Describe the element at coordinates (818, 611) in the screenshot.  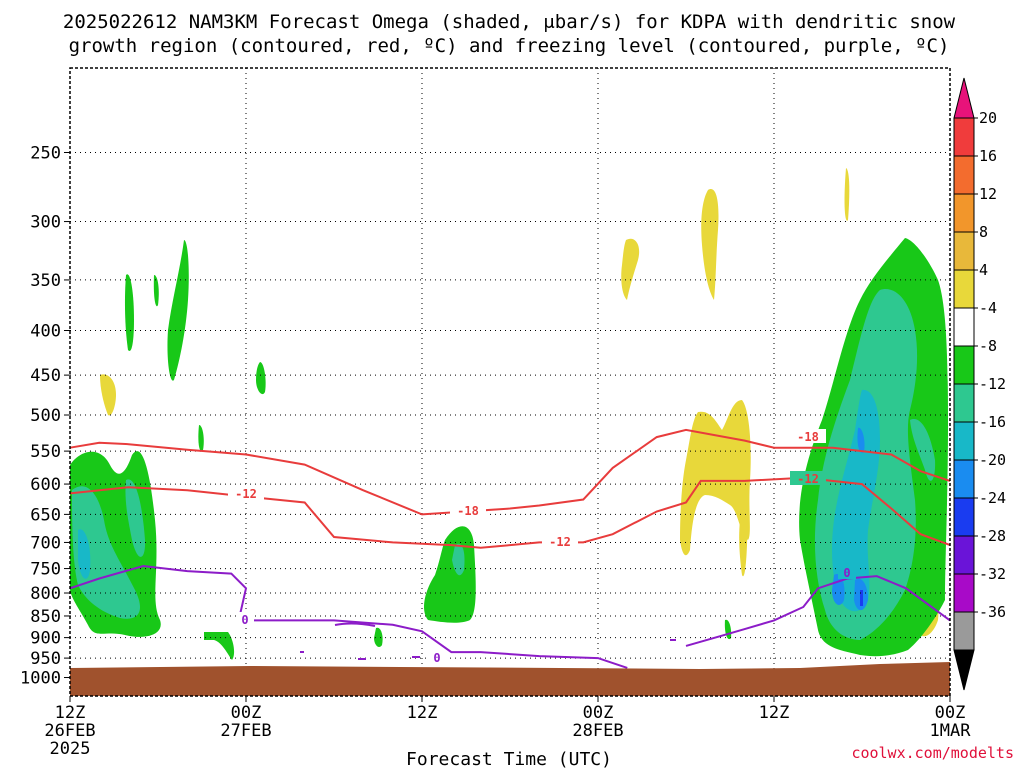
I see `contour-freezing-0-right` at that location.